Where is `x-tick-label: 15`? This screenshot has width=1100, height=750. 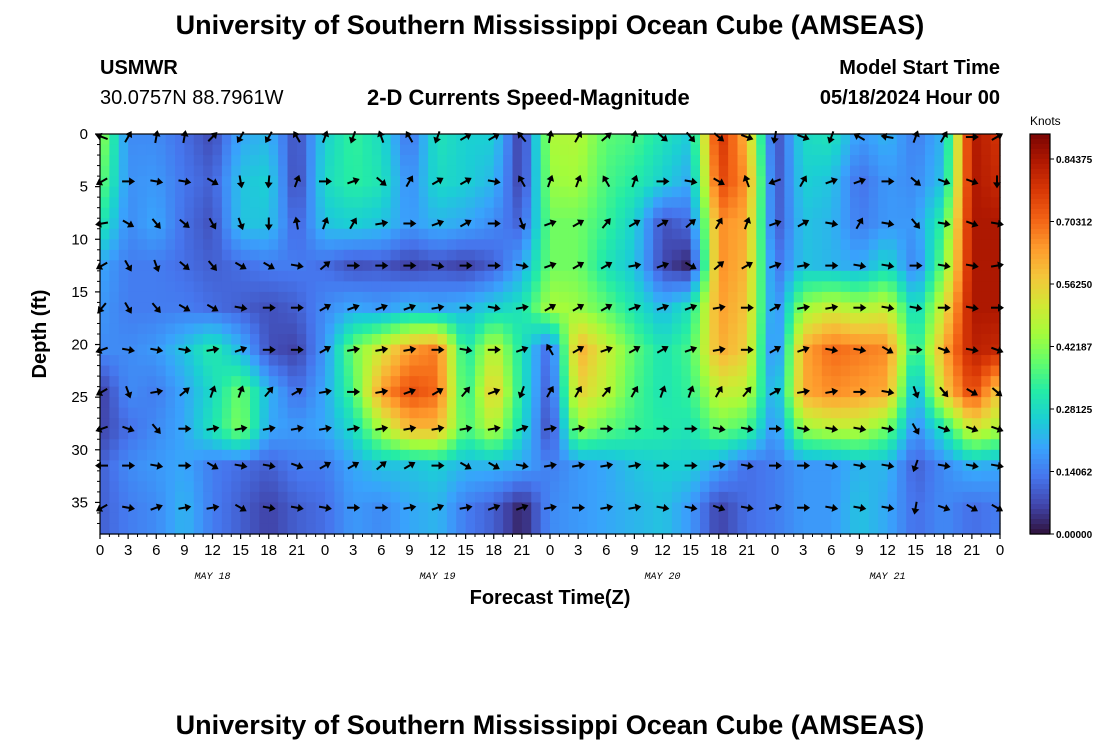 x-tick-label: 15 is located at coordinates (465, 550).